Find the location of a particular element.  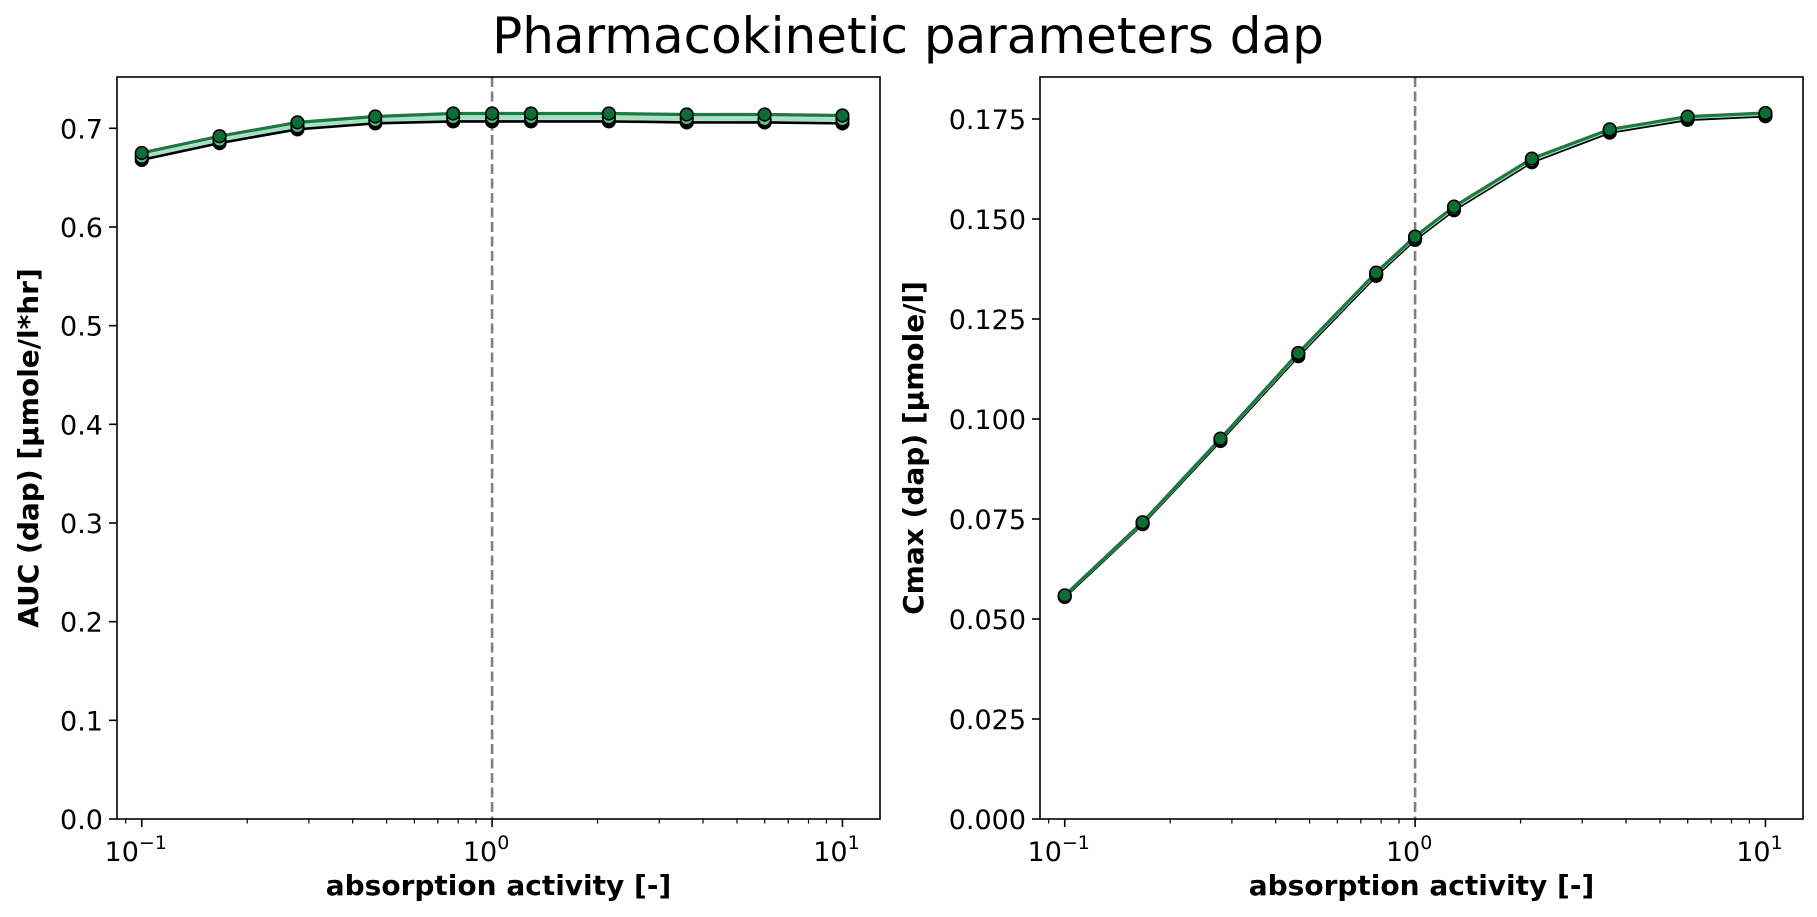

cmax-y-tick-label: 0.100 is located at coordinates (987, 420).